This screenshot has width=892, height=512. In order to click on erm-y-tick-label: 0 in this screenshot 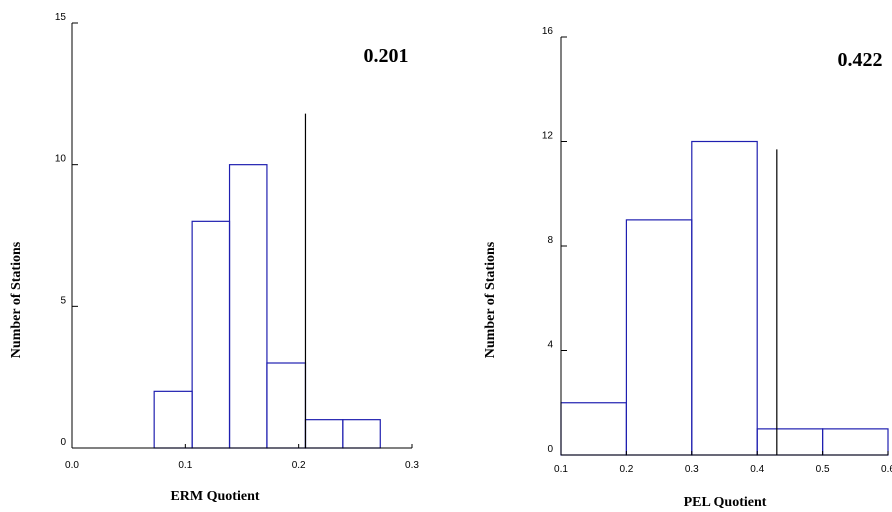, I will do `click(63, 442)`.